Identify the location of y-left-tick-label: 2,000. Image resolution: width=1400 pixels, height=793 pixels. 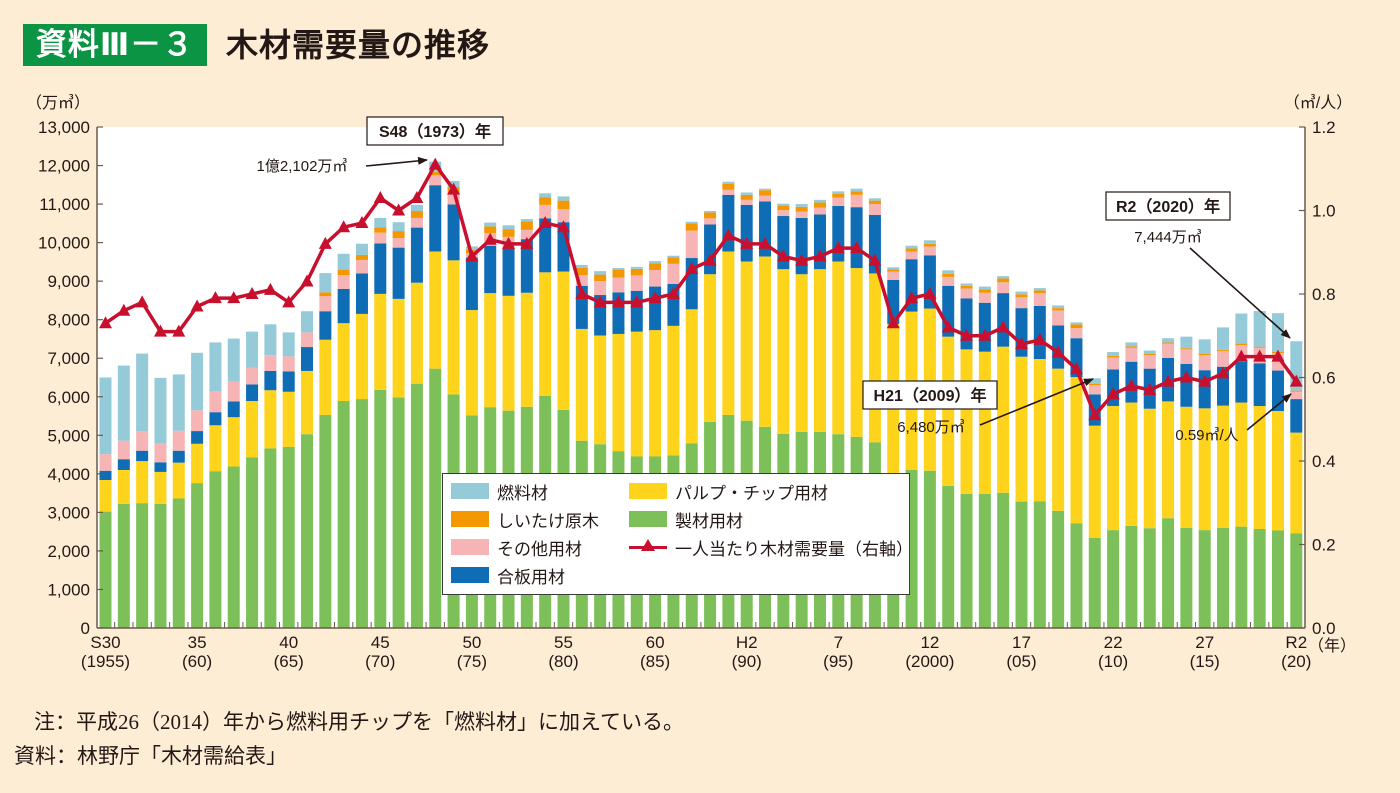
(68, 551).